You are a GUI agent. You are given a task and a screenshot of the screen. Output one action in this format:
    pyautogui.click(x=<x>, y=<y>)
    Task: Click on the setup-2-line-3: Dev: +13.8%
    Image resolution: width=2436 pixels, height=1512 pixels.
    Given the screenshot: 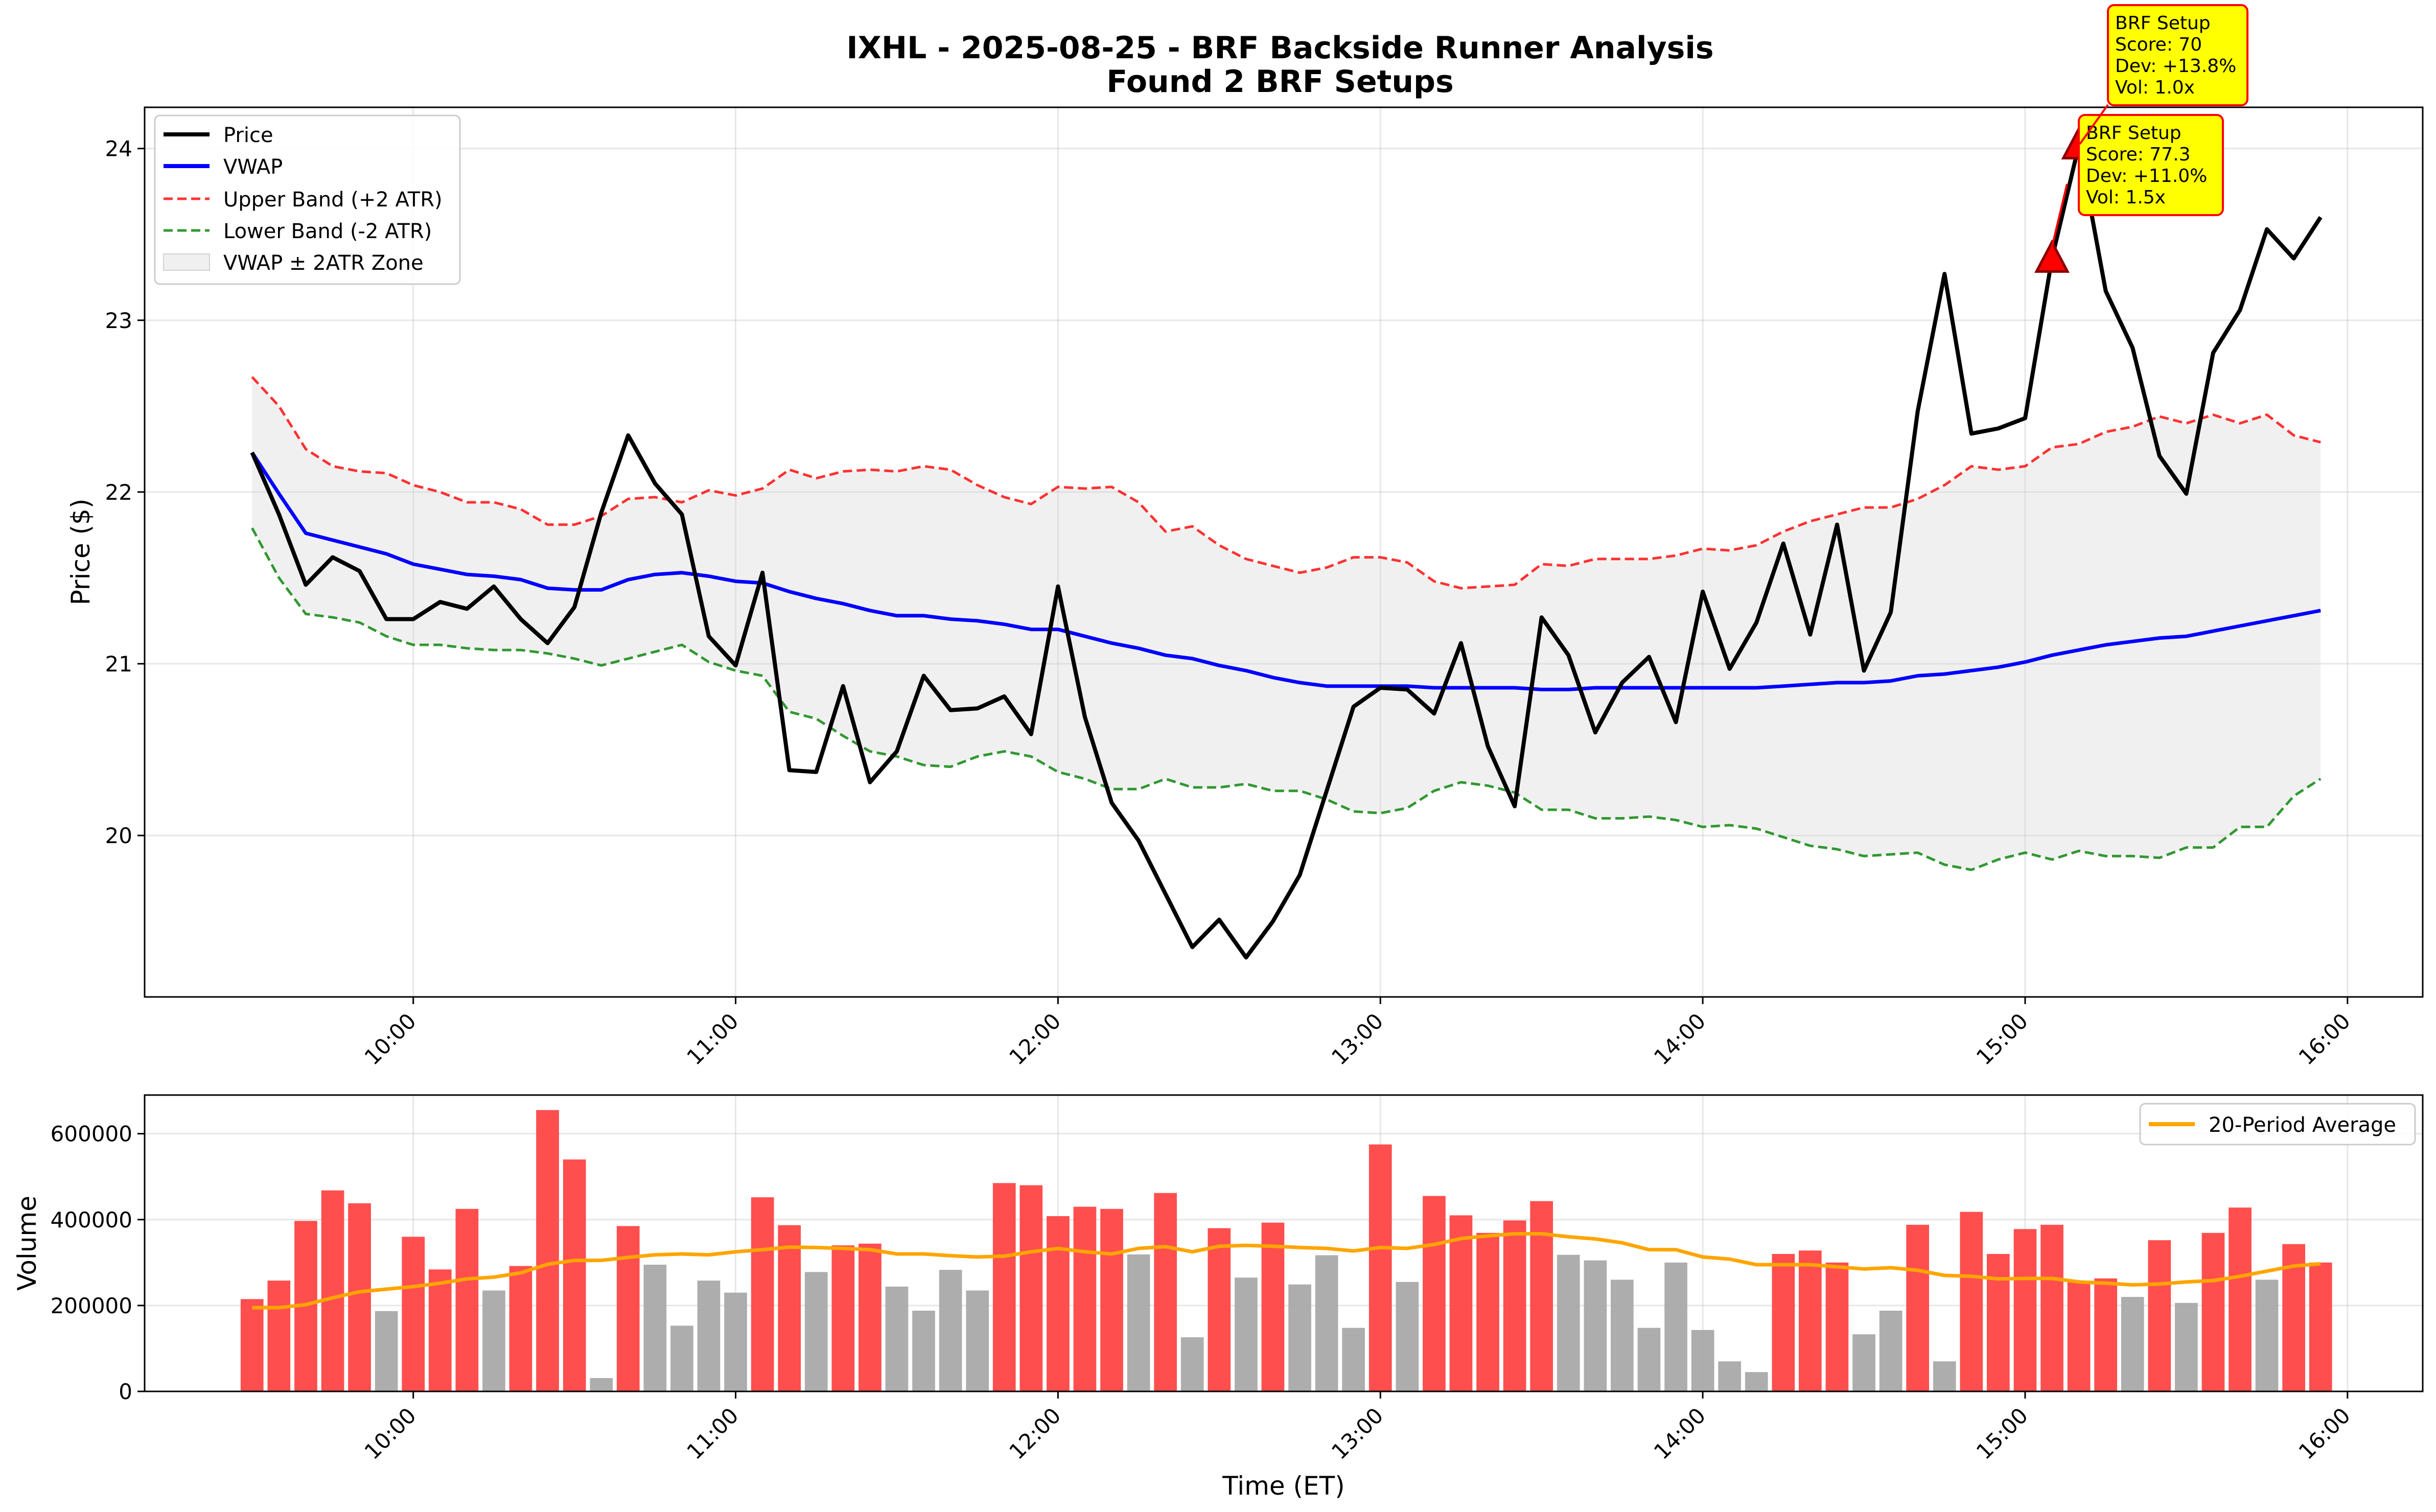 What is the action you would take?
    pyautogui.click(x=2175, y=66)
    